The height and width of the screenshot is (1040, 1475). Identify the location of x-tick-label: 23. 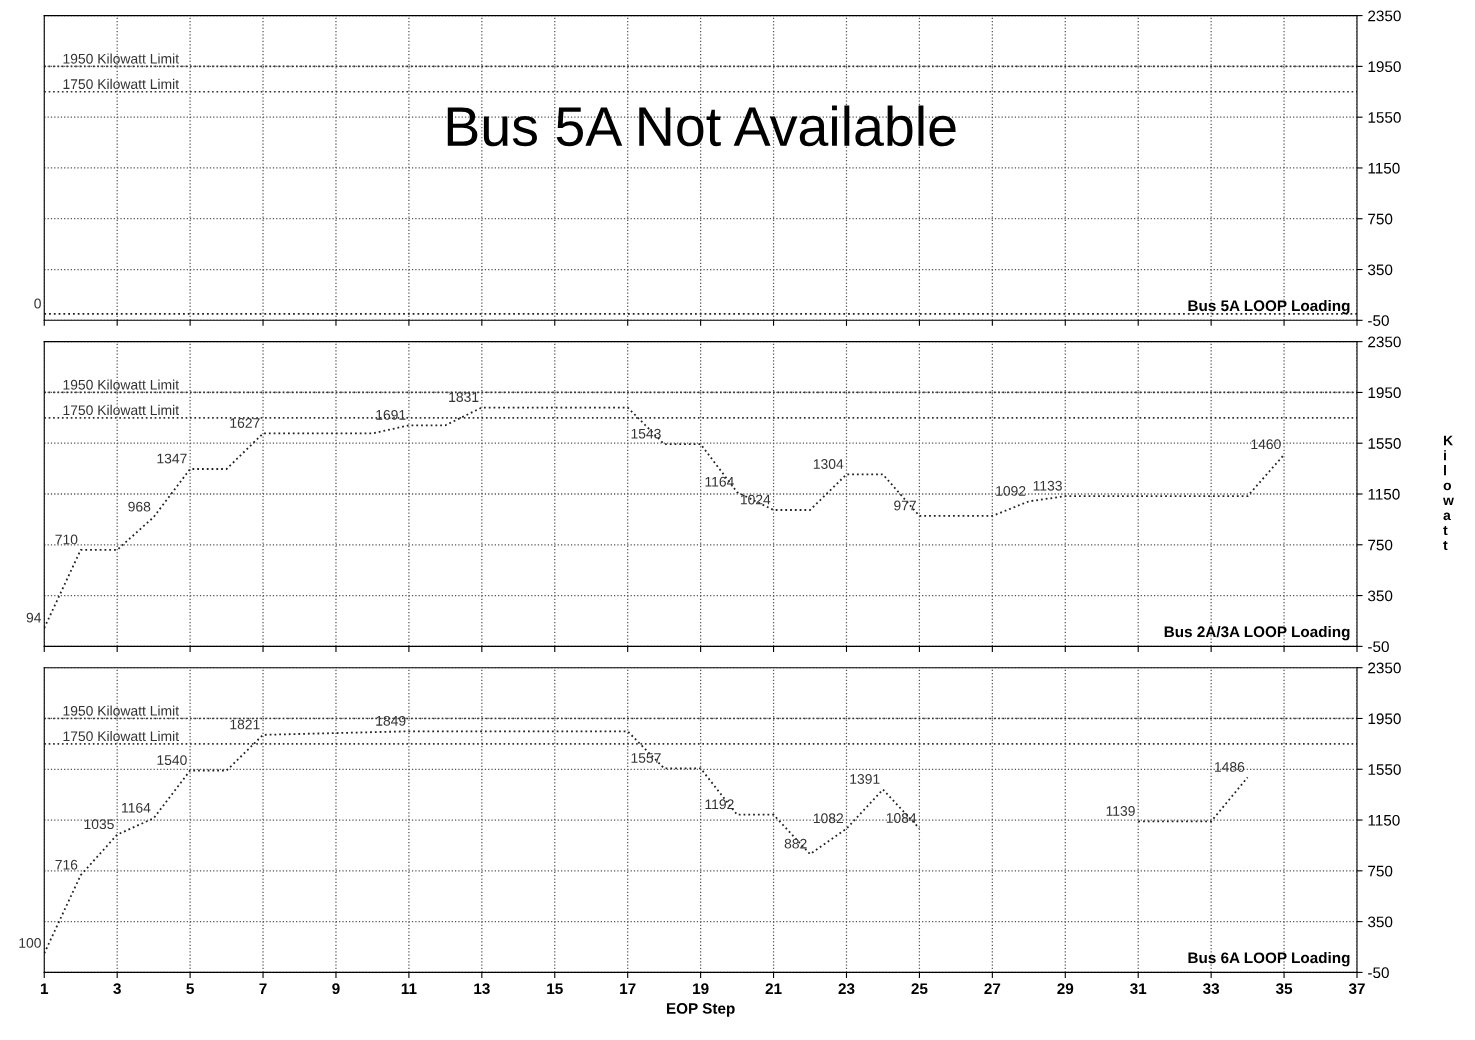
(846, 989).